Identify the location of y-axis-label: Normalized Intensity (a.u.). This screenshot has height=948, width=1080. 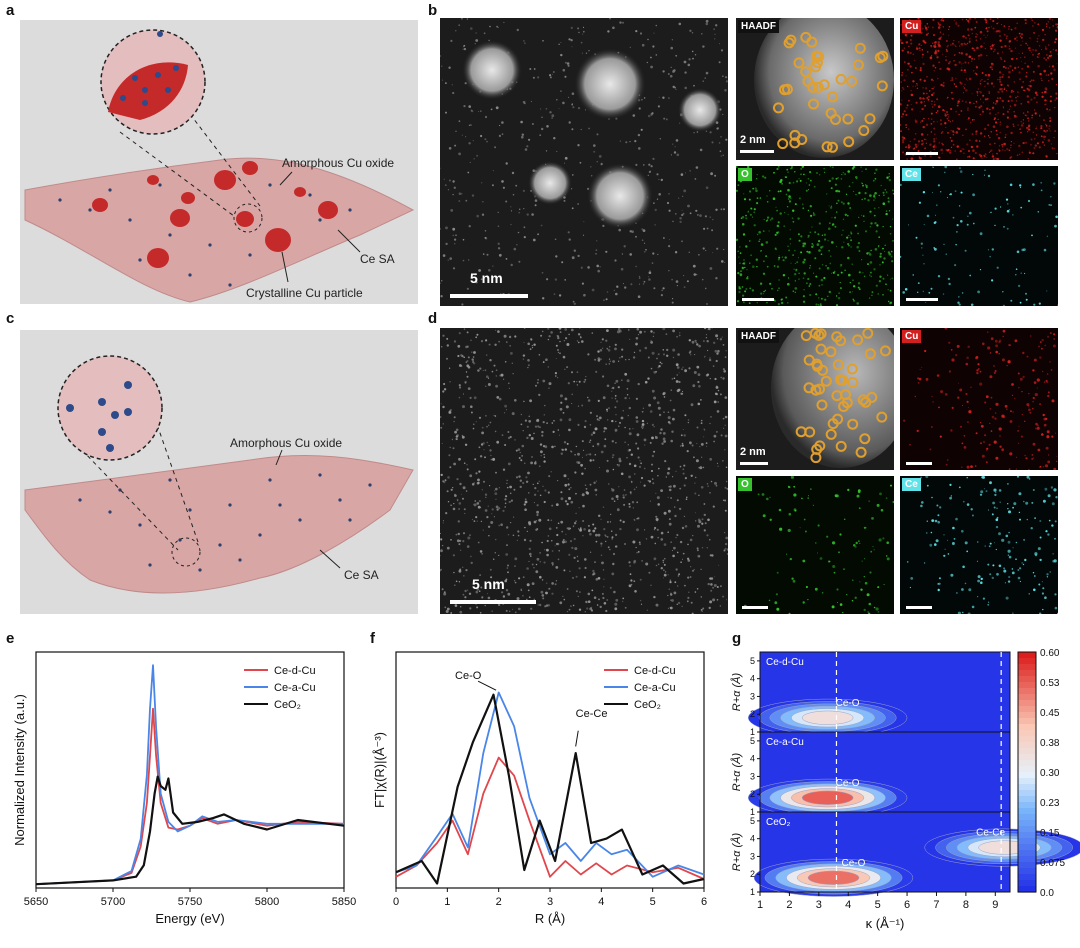
(19, 770).